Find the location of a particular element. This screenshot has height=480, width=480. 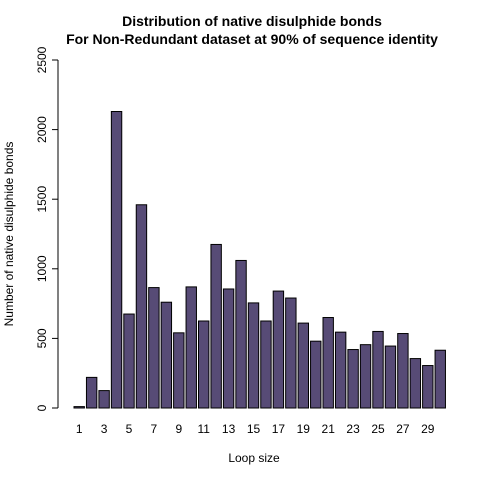

y-tick-label: 500 is located at coordinates (42, 338).